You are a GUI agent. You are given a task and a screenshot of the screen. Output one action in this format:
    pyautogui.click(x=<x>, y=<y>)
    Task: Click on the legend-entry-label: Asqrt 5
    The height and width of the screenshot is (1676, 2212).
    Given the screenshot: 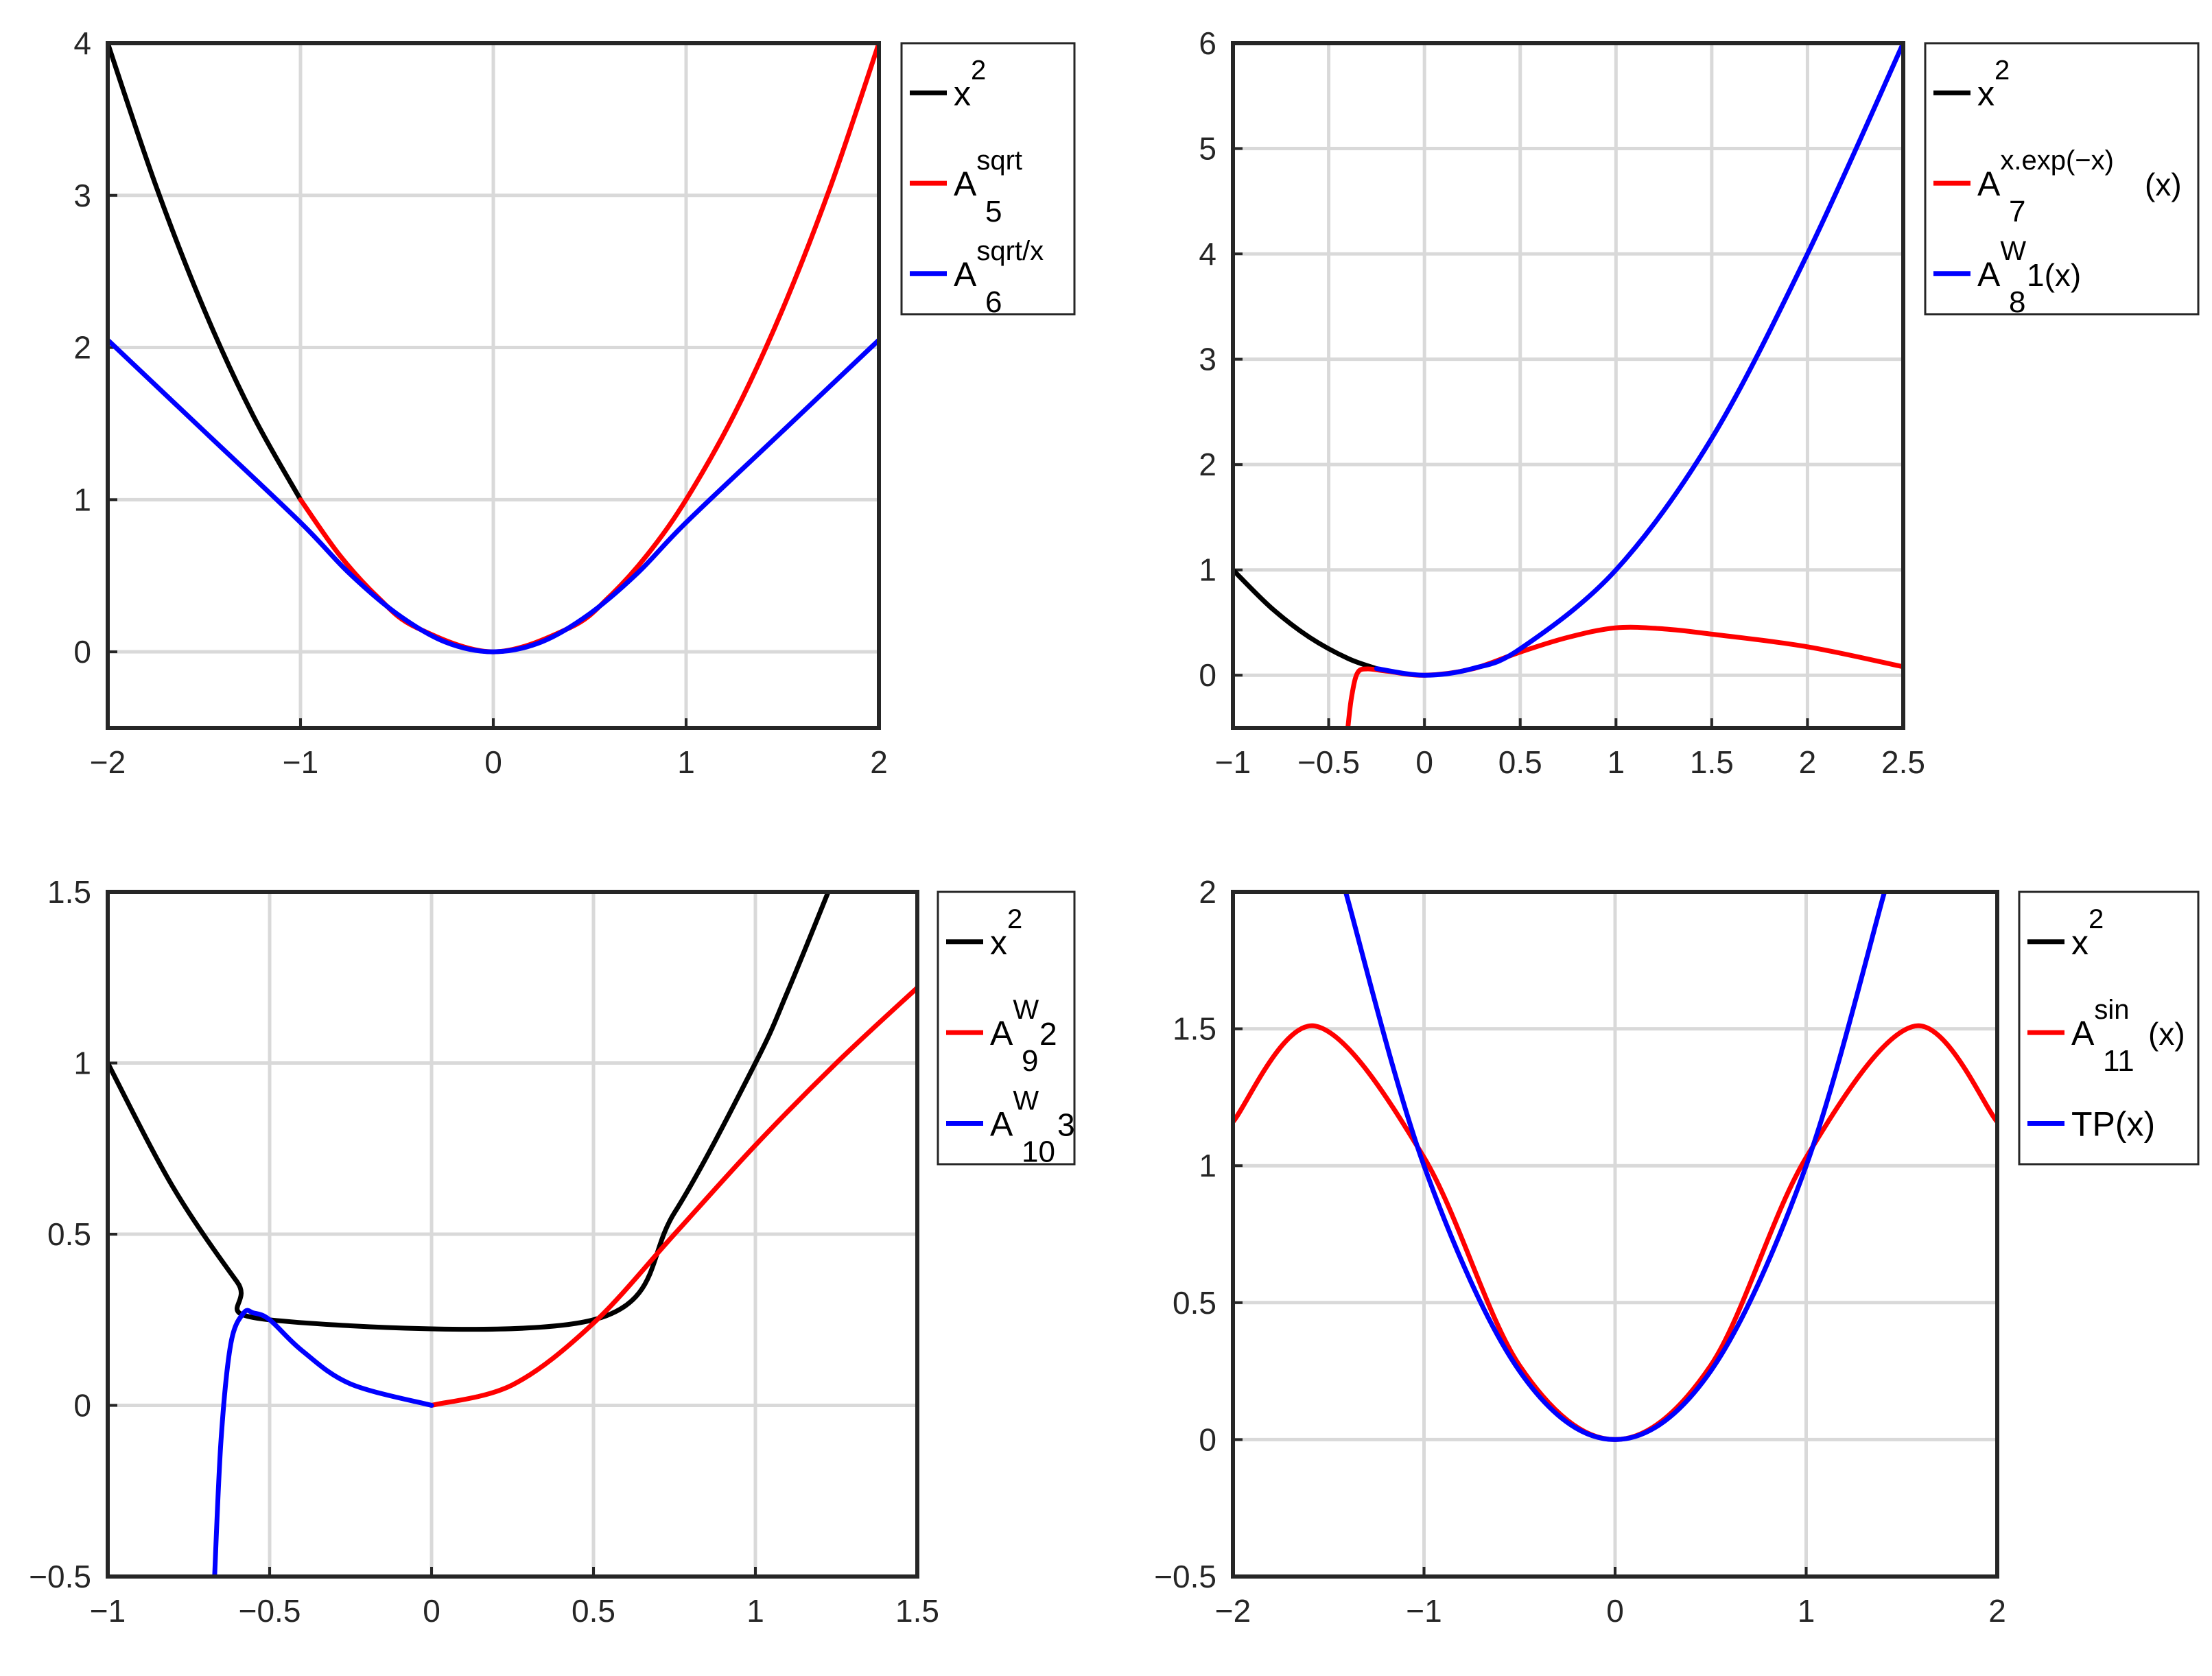 What is the action you would take?
    pyautogui.click(x=988, y=186)
    